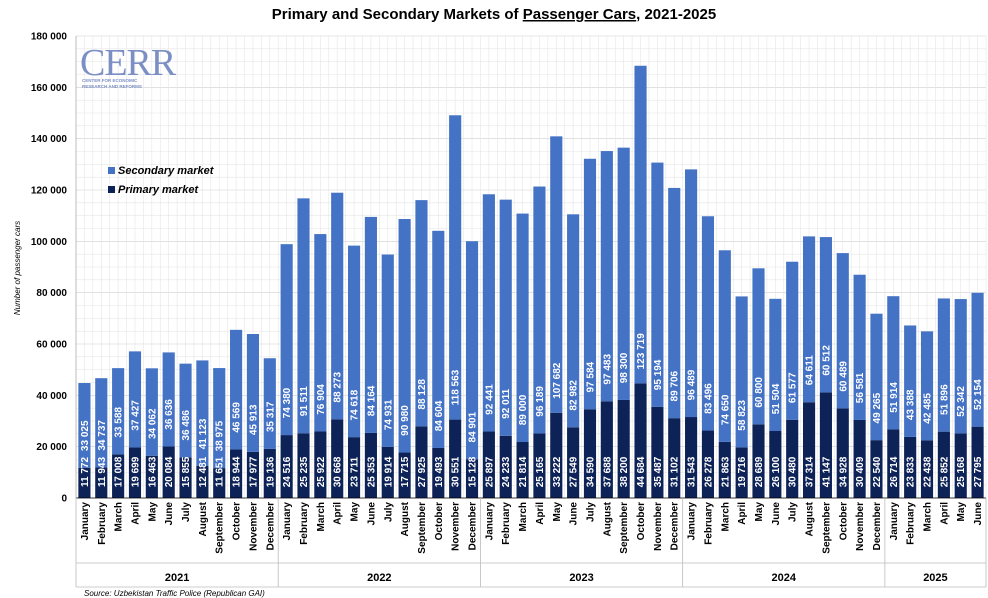 The width and height of the screenshot is (988, 598). I want to click on year-label: 2021, so click(177, 578).